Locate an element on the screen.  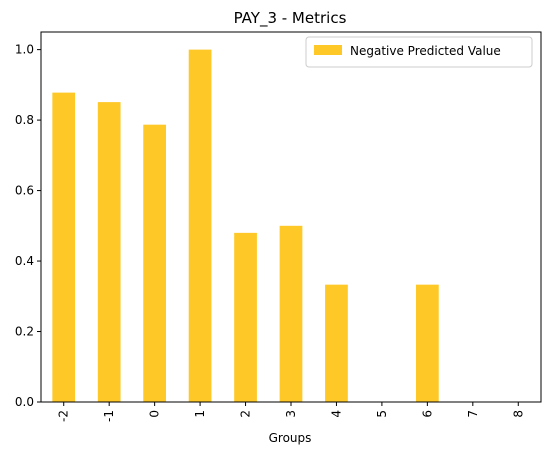
x-tick-label: 7 is located at coordinates (473, 414).